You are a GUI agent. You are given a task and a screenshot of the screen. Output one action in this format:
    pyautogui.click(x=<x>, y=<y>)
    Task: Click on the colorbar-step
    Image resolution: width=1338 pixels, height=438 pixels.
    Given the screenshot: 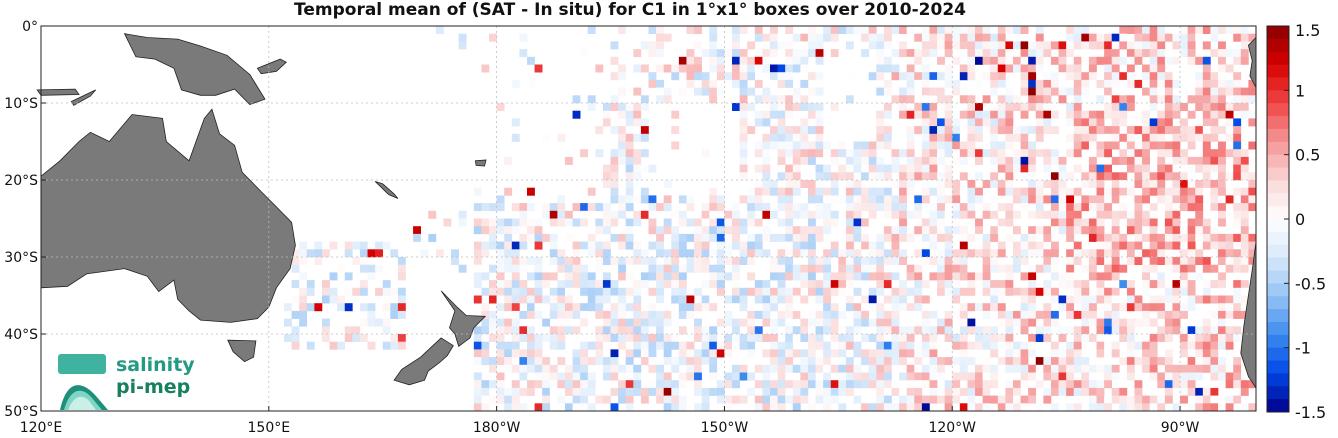 What is the action you would take?
    pyautogui.click(x=1278, y=213)
    